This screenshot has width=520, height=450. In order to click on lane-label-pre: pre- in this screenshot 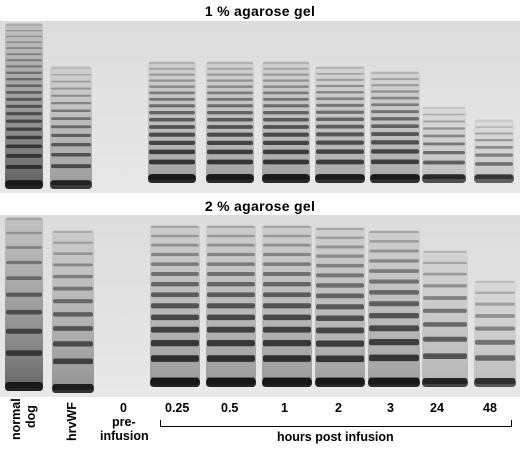, I will do `click(124, 422)`.